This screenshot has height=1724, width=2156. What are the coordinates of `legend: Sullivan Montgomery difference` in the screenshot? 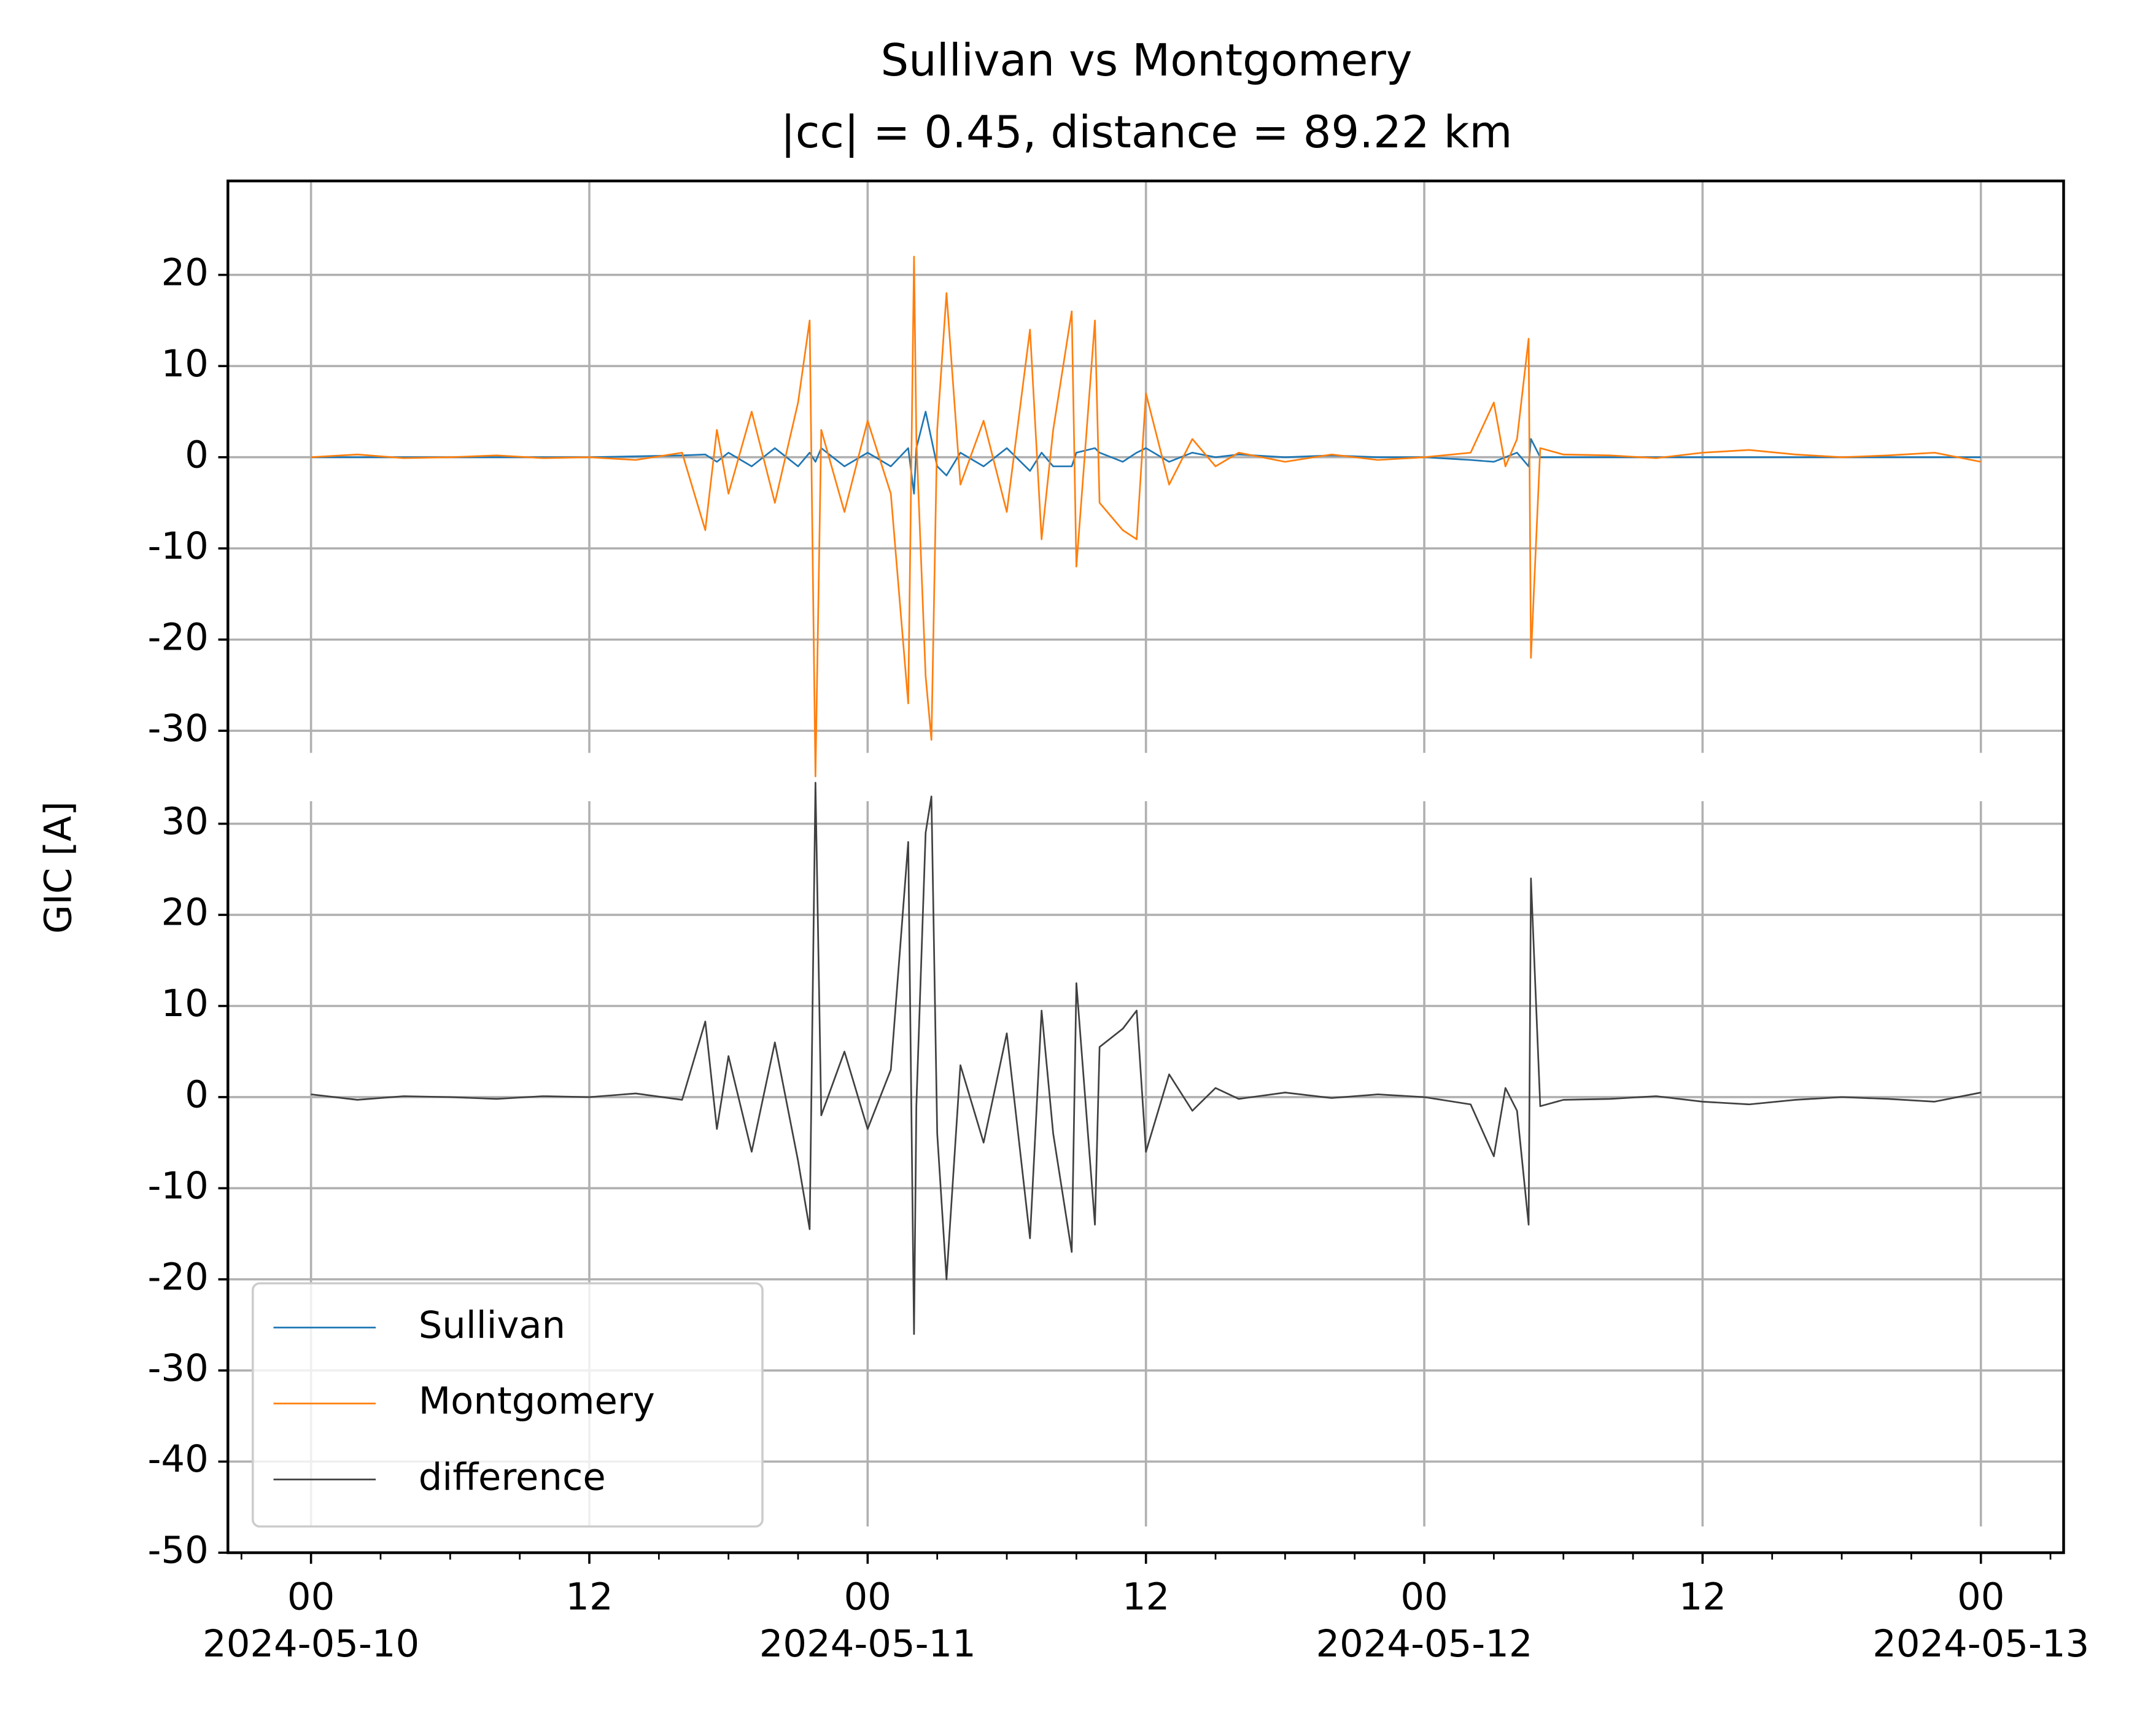 It's located at (507, 1405).